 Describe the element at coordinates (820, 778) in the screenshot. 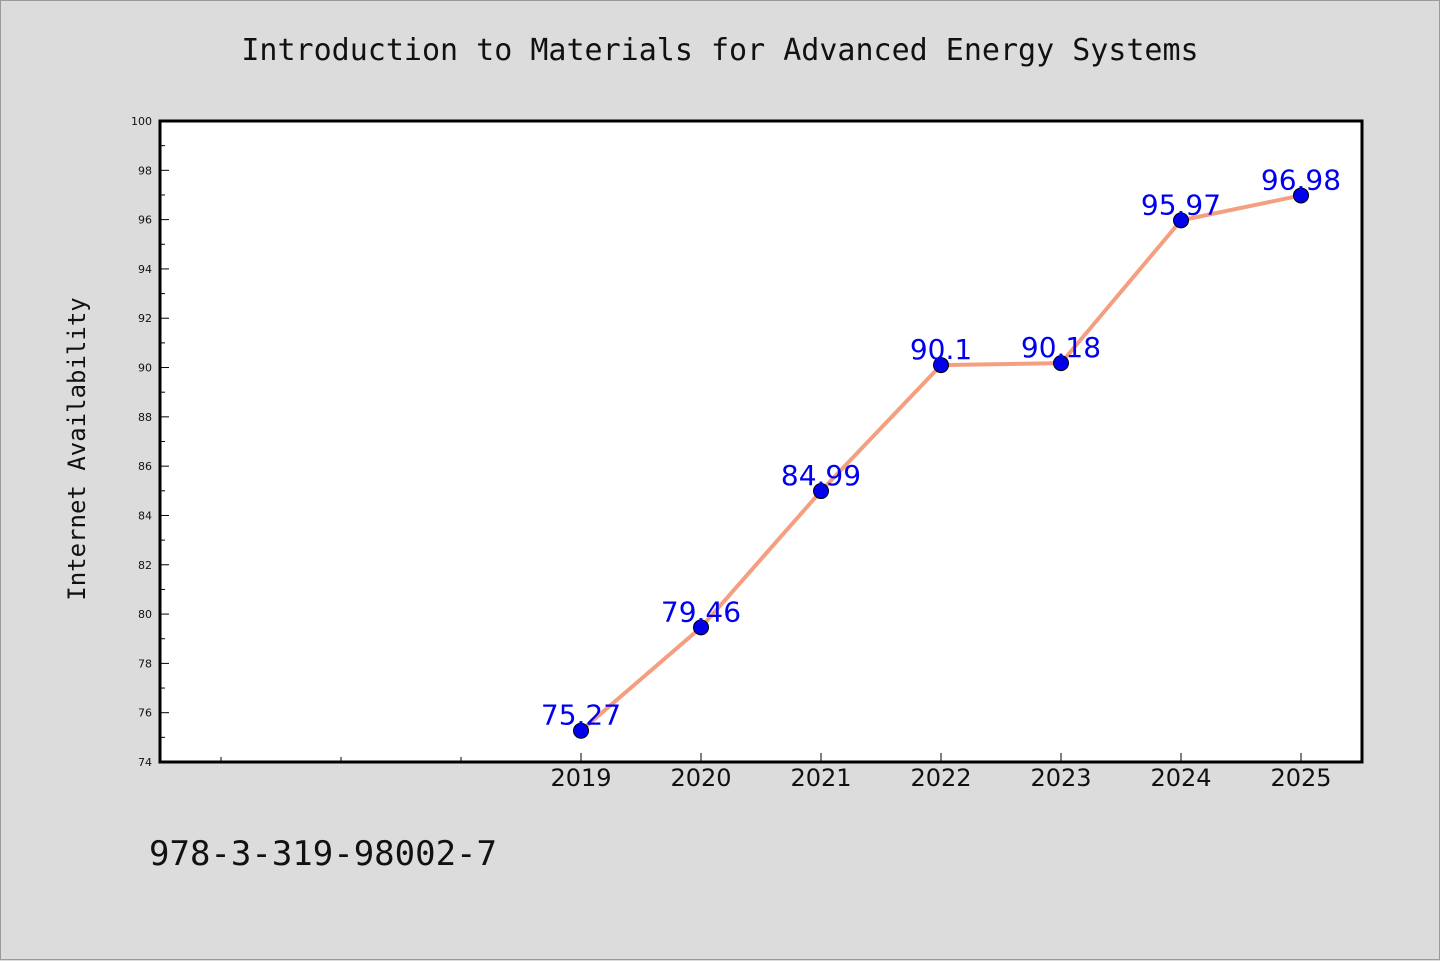

I see `x-tick-label: 2021` at that location.